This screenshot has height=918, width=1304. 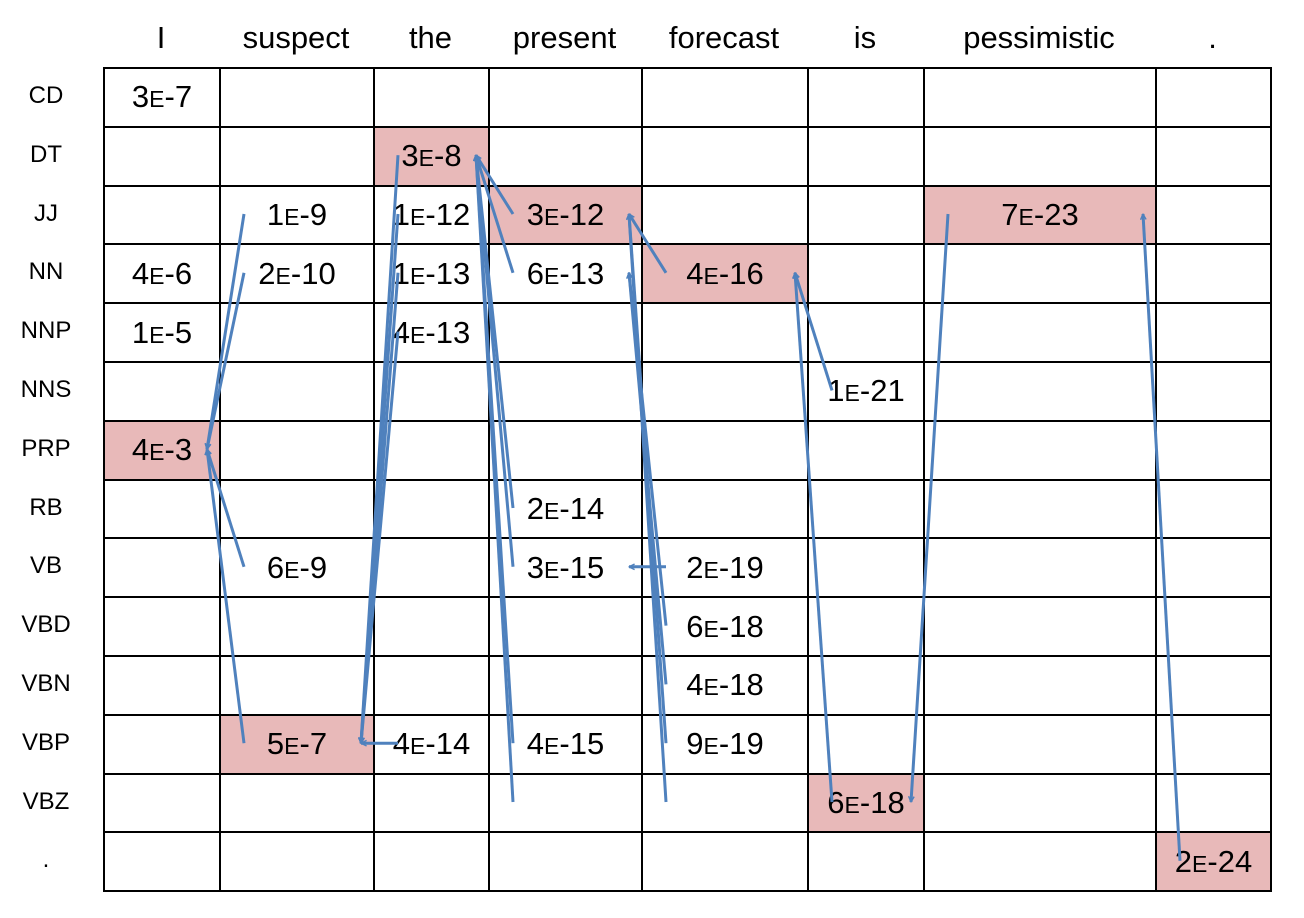 What do you see at coordinates (46, 801) in the screenshot?
I see `tag-label: VBZ` at bounding box center [46, 801].